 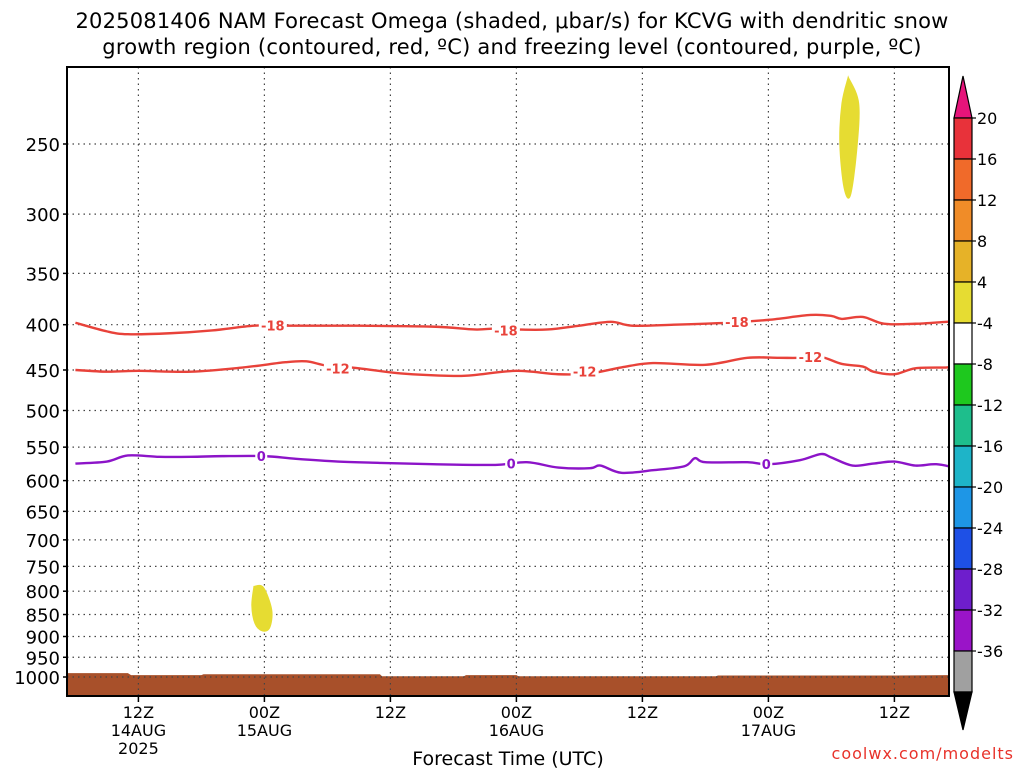 What do you see at coordinates (990, 651) in the screenshot?
I see `colorbar-label: -36` at bounding box center [990, 651].